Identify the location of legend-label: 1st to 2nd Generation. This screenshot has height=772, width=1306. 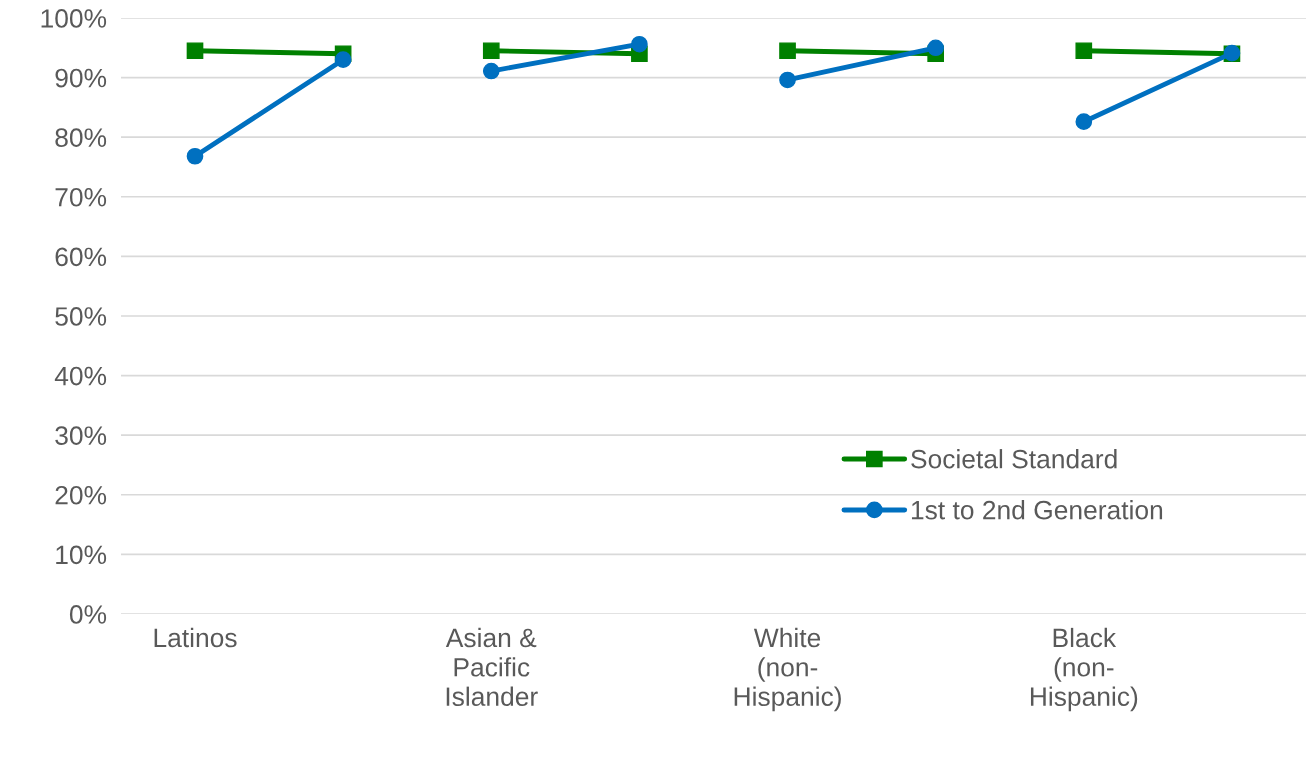
(1037, 510).